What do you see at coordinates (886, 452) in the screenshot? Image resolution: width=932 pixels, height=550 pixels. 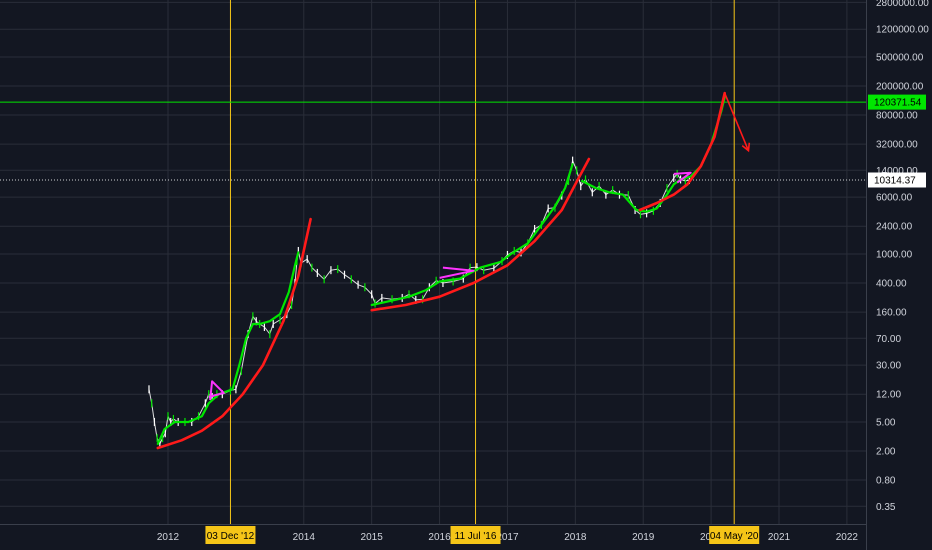 I see `y-tick-label: 2.00` at bounding box center [886, 452].